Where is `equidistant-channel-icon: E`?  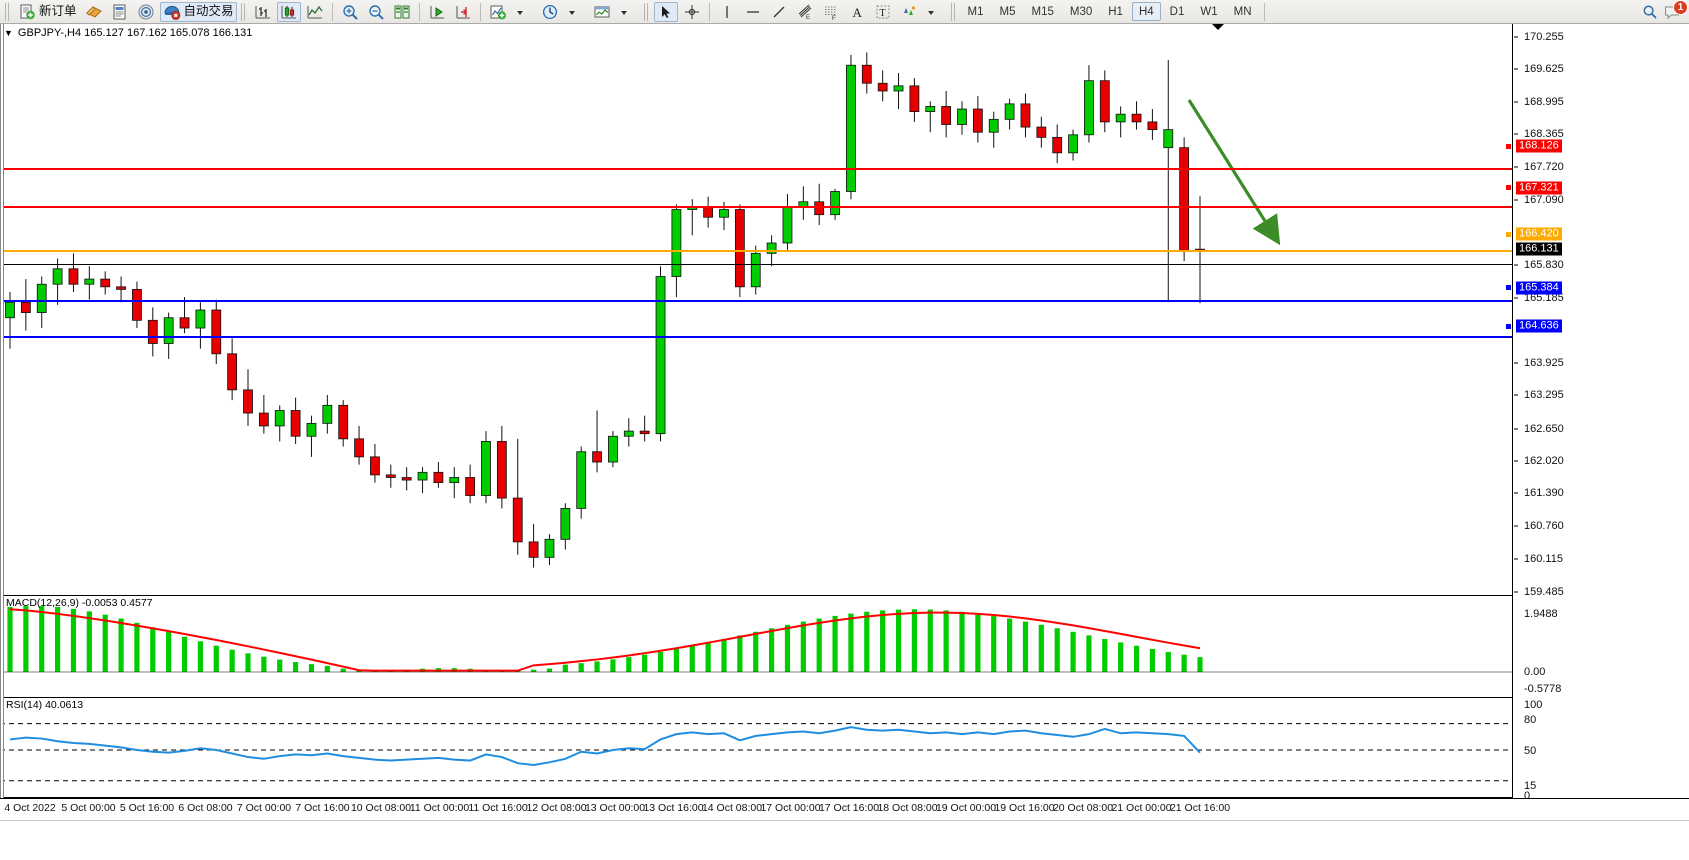 equidistant-channel-icon: E is located at coordinates (805, 12).